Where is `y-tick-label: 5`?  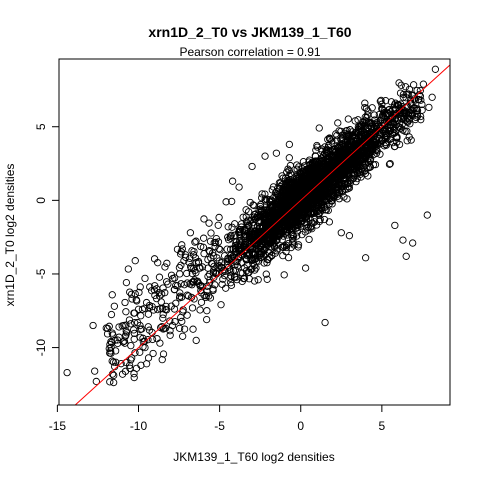 y-tick-label: 5 is located at coordinates (41, 126).